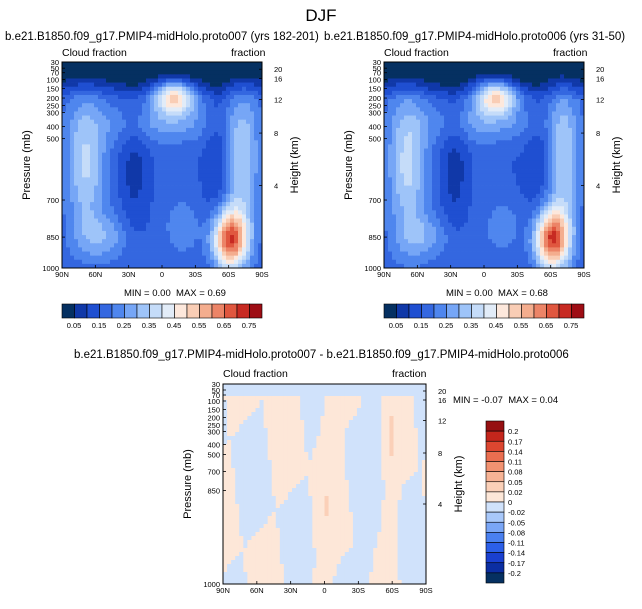 Image resolution: width=642 pixels, height=609 pixels. What do you see at coordinates (505, 400) in the screenshot?
I see `diff-panel-minmax: MIN = -0.07 MAX = 0.04` at bounding box center [505, 400].